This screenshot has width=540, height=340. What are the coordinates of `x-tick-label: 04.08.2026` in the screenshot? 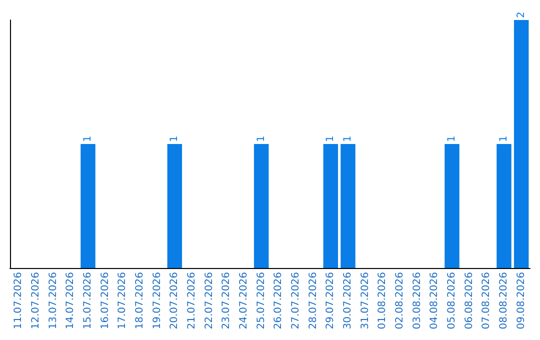 It's located at (434, 301).